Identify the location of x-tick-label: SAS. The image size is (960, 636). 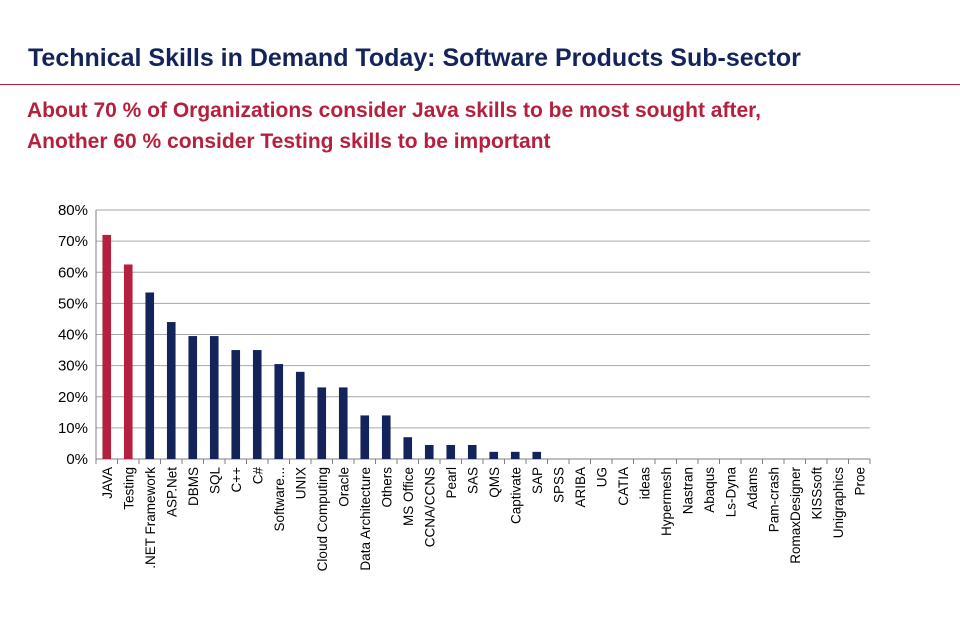
(472, 480).